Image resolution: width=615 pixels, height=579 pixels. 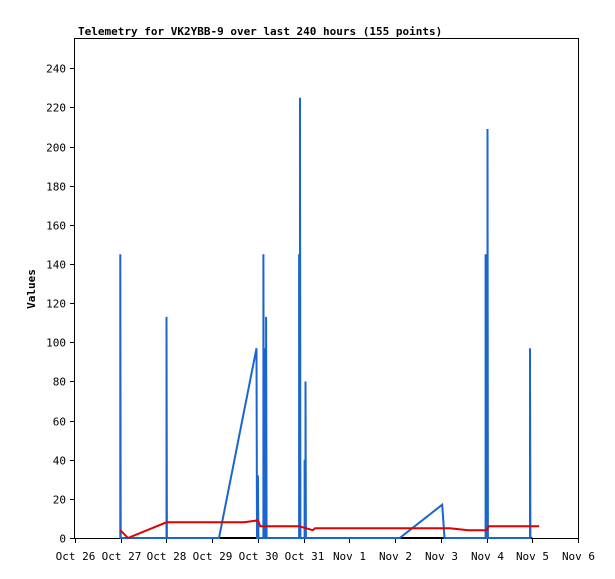 What do you see at coordinates (59, 461) in the screenshot?
I see `y-tick-label: 40` at bounding box center [59, 461].